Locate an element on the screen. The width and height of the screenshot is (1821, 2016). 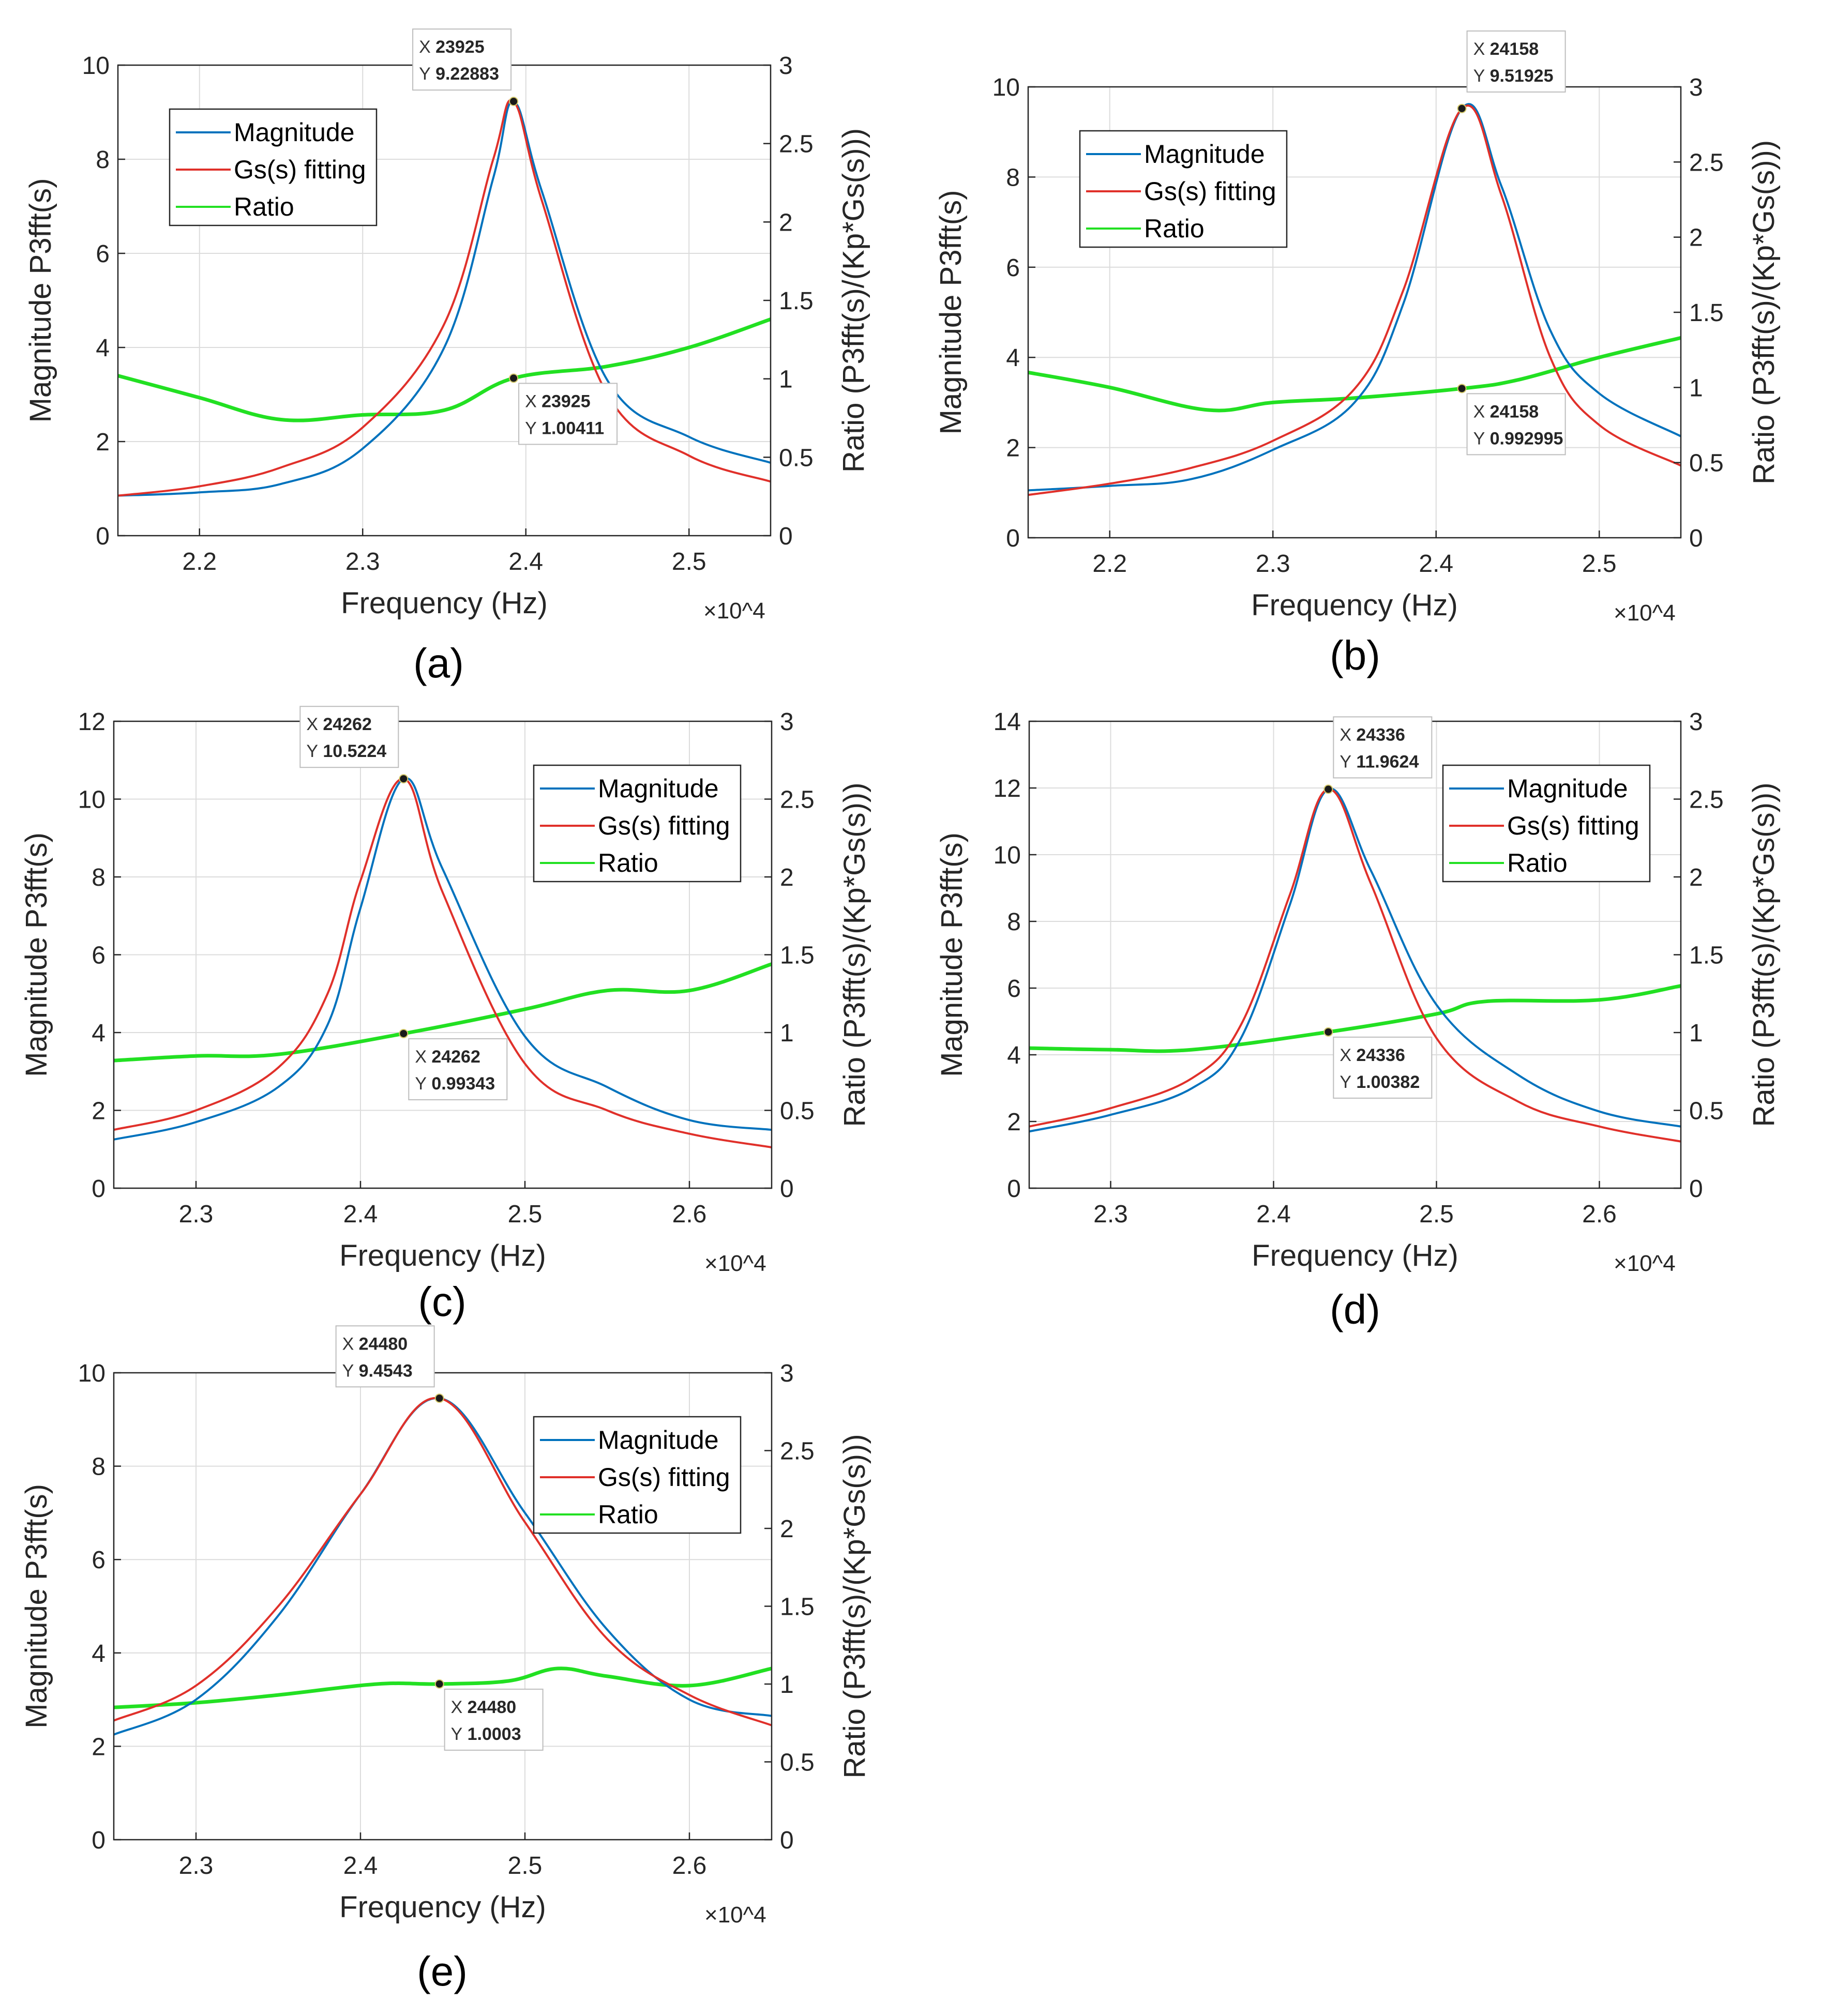
legend-entry-label: Magnitude is located at coordinates (1568, 788).